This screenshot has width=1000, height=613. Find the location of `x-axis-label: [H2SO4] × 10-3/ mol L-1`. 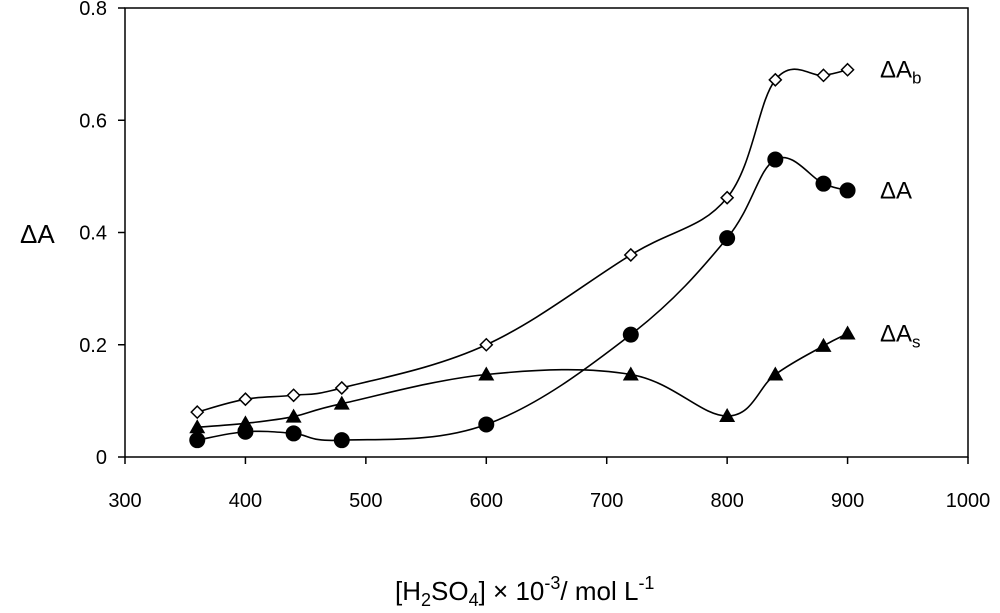

x-axis-label: [H2SO4] × 10-3/ mol L-1 is located at coordinates (524, 591).